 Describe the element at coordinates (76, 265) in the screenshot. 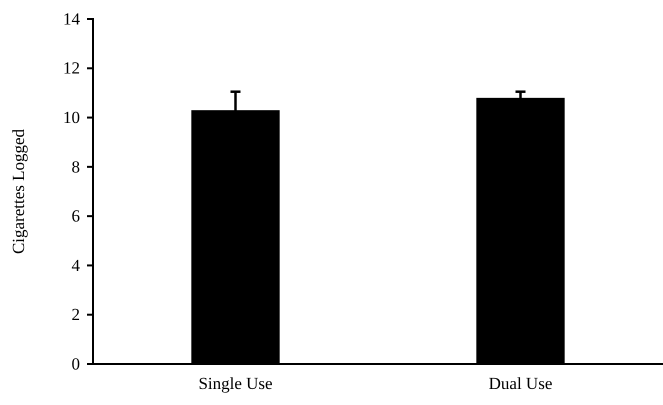

I see `y-tick-label: 4` at that location.